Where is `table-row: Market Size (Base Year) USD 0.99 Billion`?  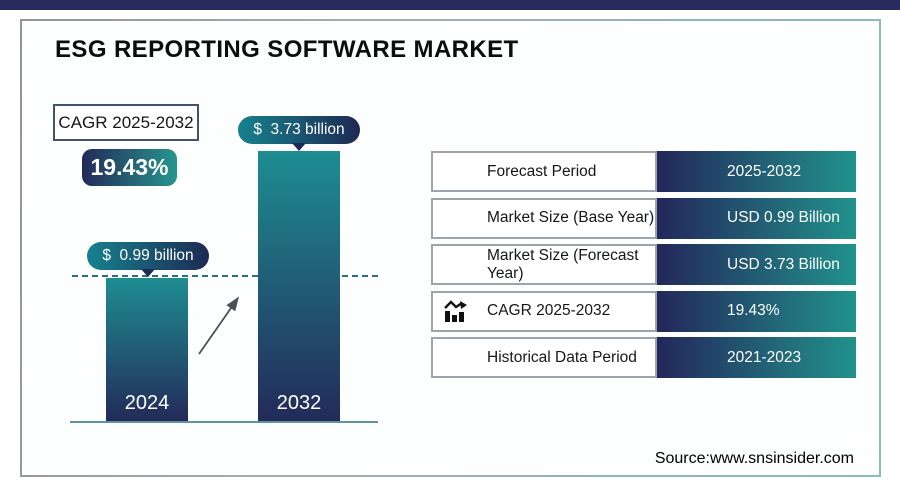
table-row: Market Size (Base Year) USD 0.99 Billion is located at coordinates (643, 218).